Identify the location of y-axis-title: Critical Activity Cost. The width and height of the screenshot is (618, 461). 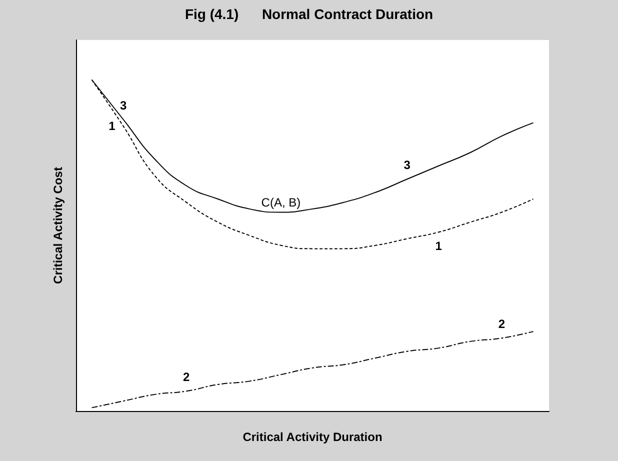
(58, 225).